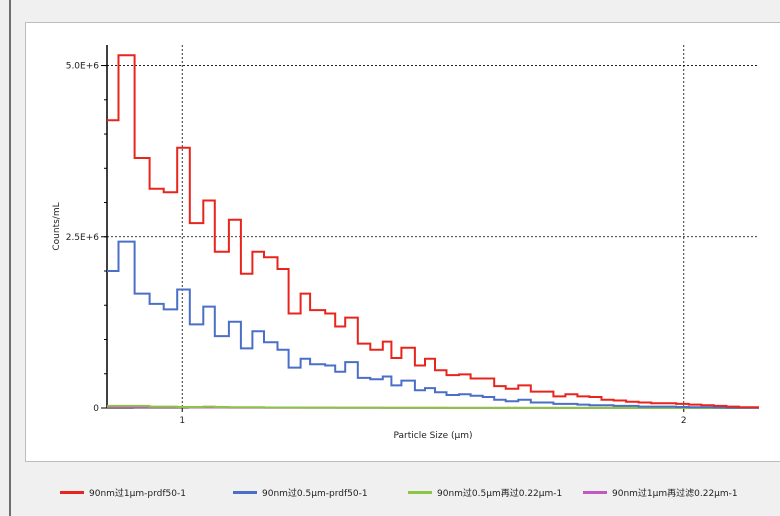  I want to click on y-tick-label-0: 0, so click(96, 409).